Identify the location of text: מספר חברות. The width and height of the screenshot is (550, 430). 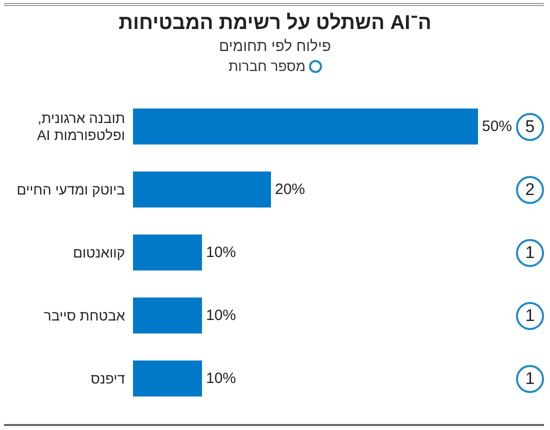
(267, 66).